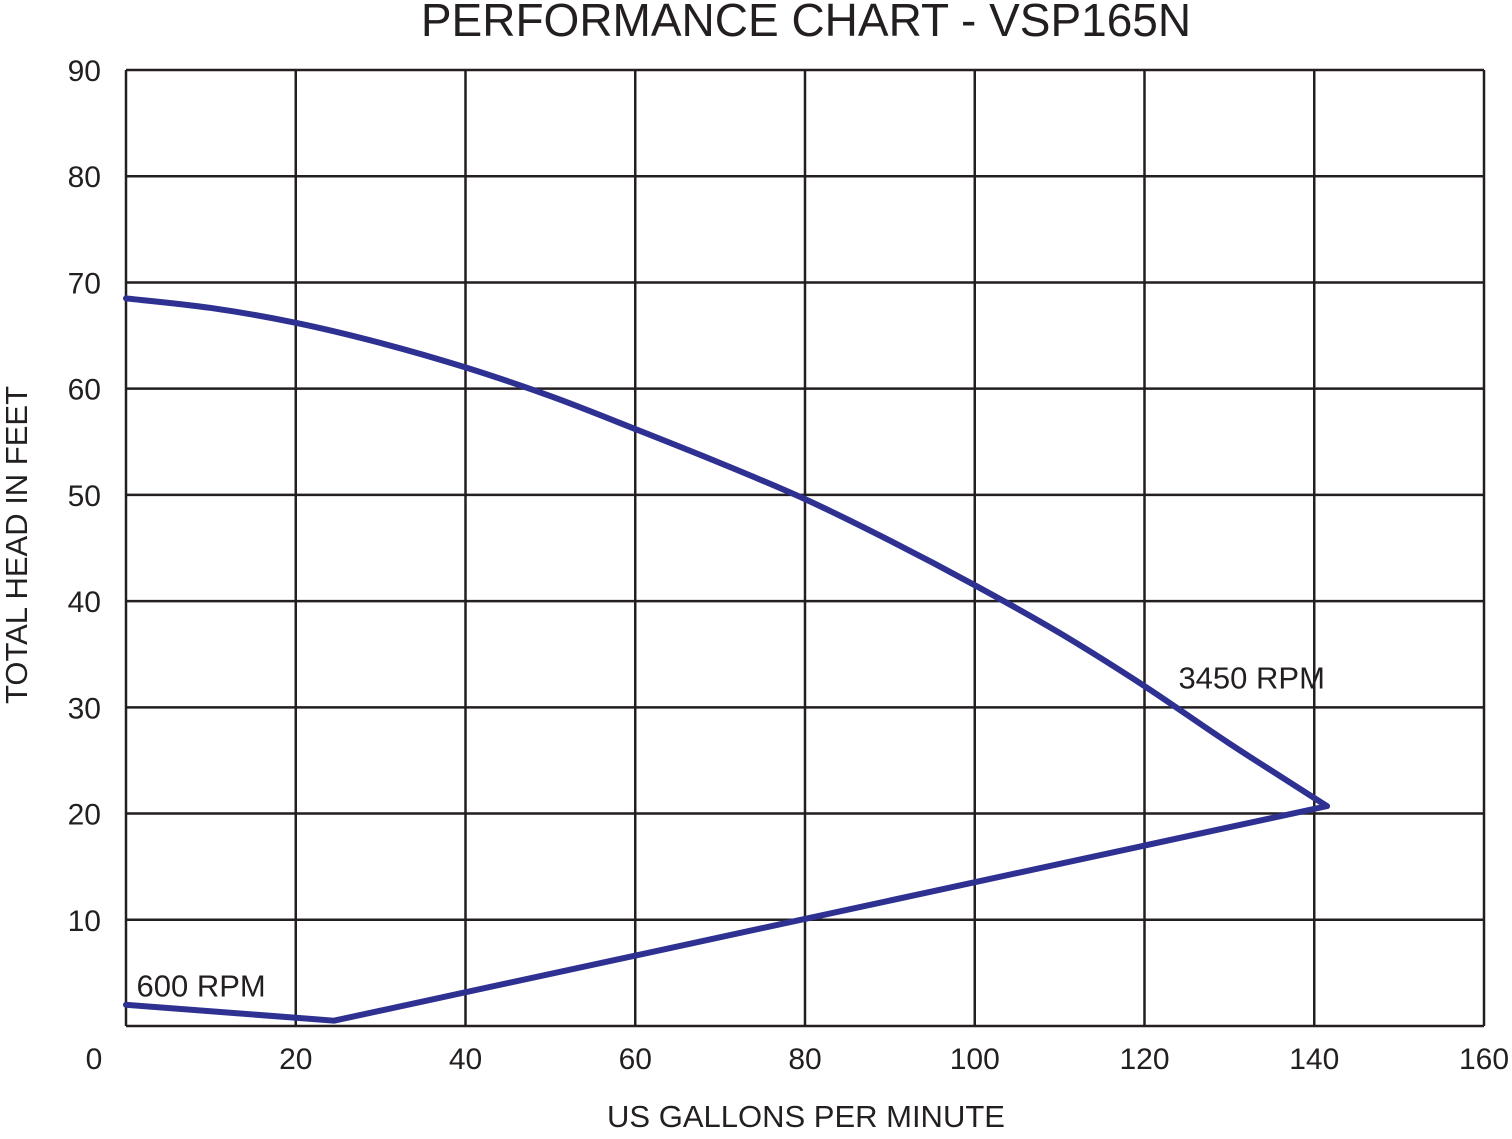  Describe the element at coordinates (806, 1116) in the screenshot. I see `x-axis-label: US GALLONS PER MINUTE` at that location.